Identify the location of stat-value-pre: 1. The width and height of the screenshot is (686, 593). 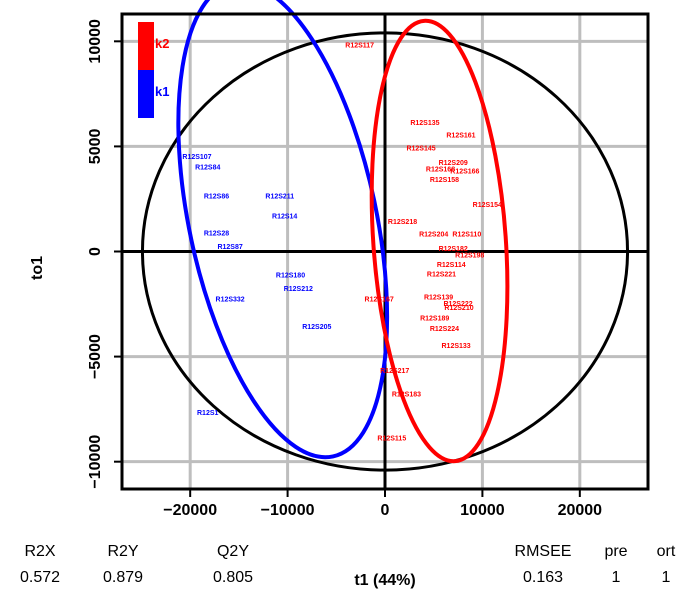
(616, 577).